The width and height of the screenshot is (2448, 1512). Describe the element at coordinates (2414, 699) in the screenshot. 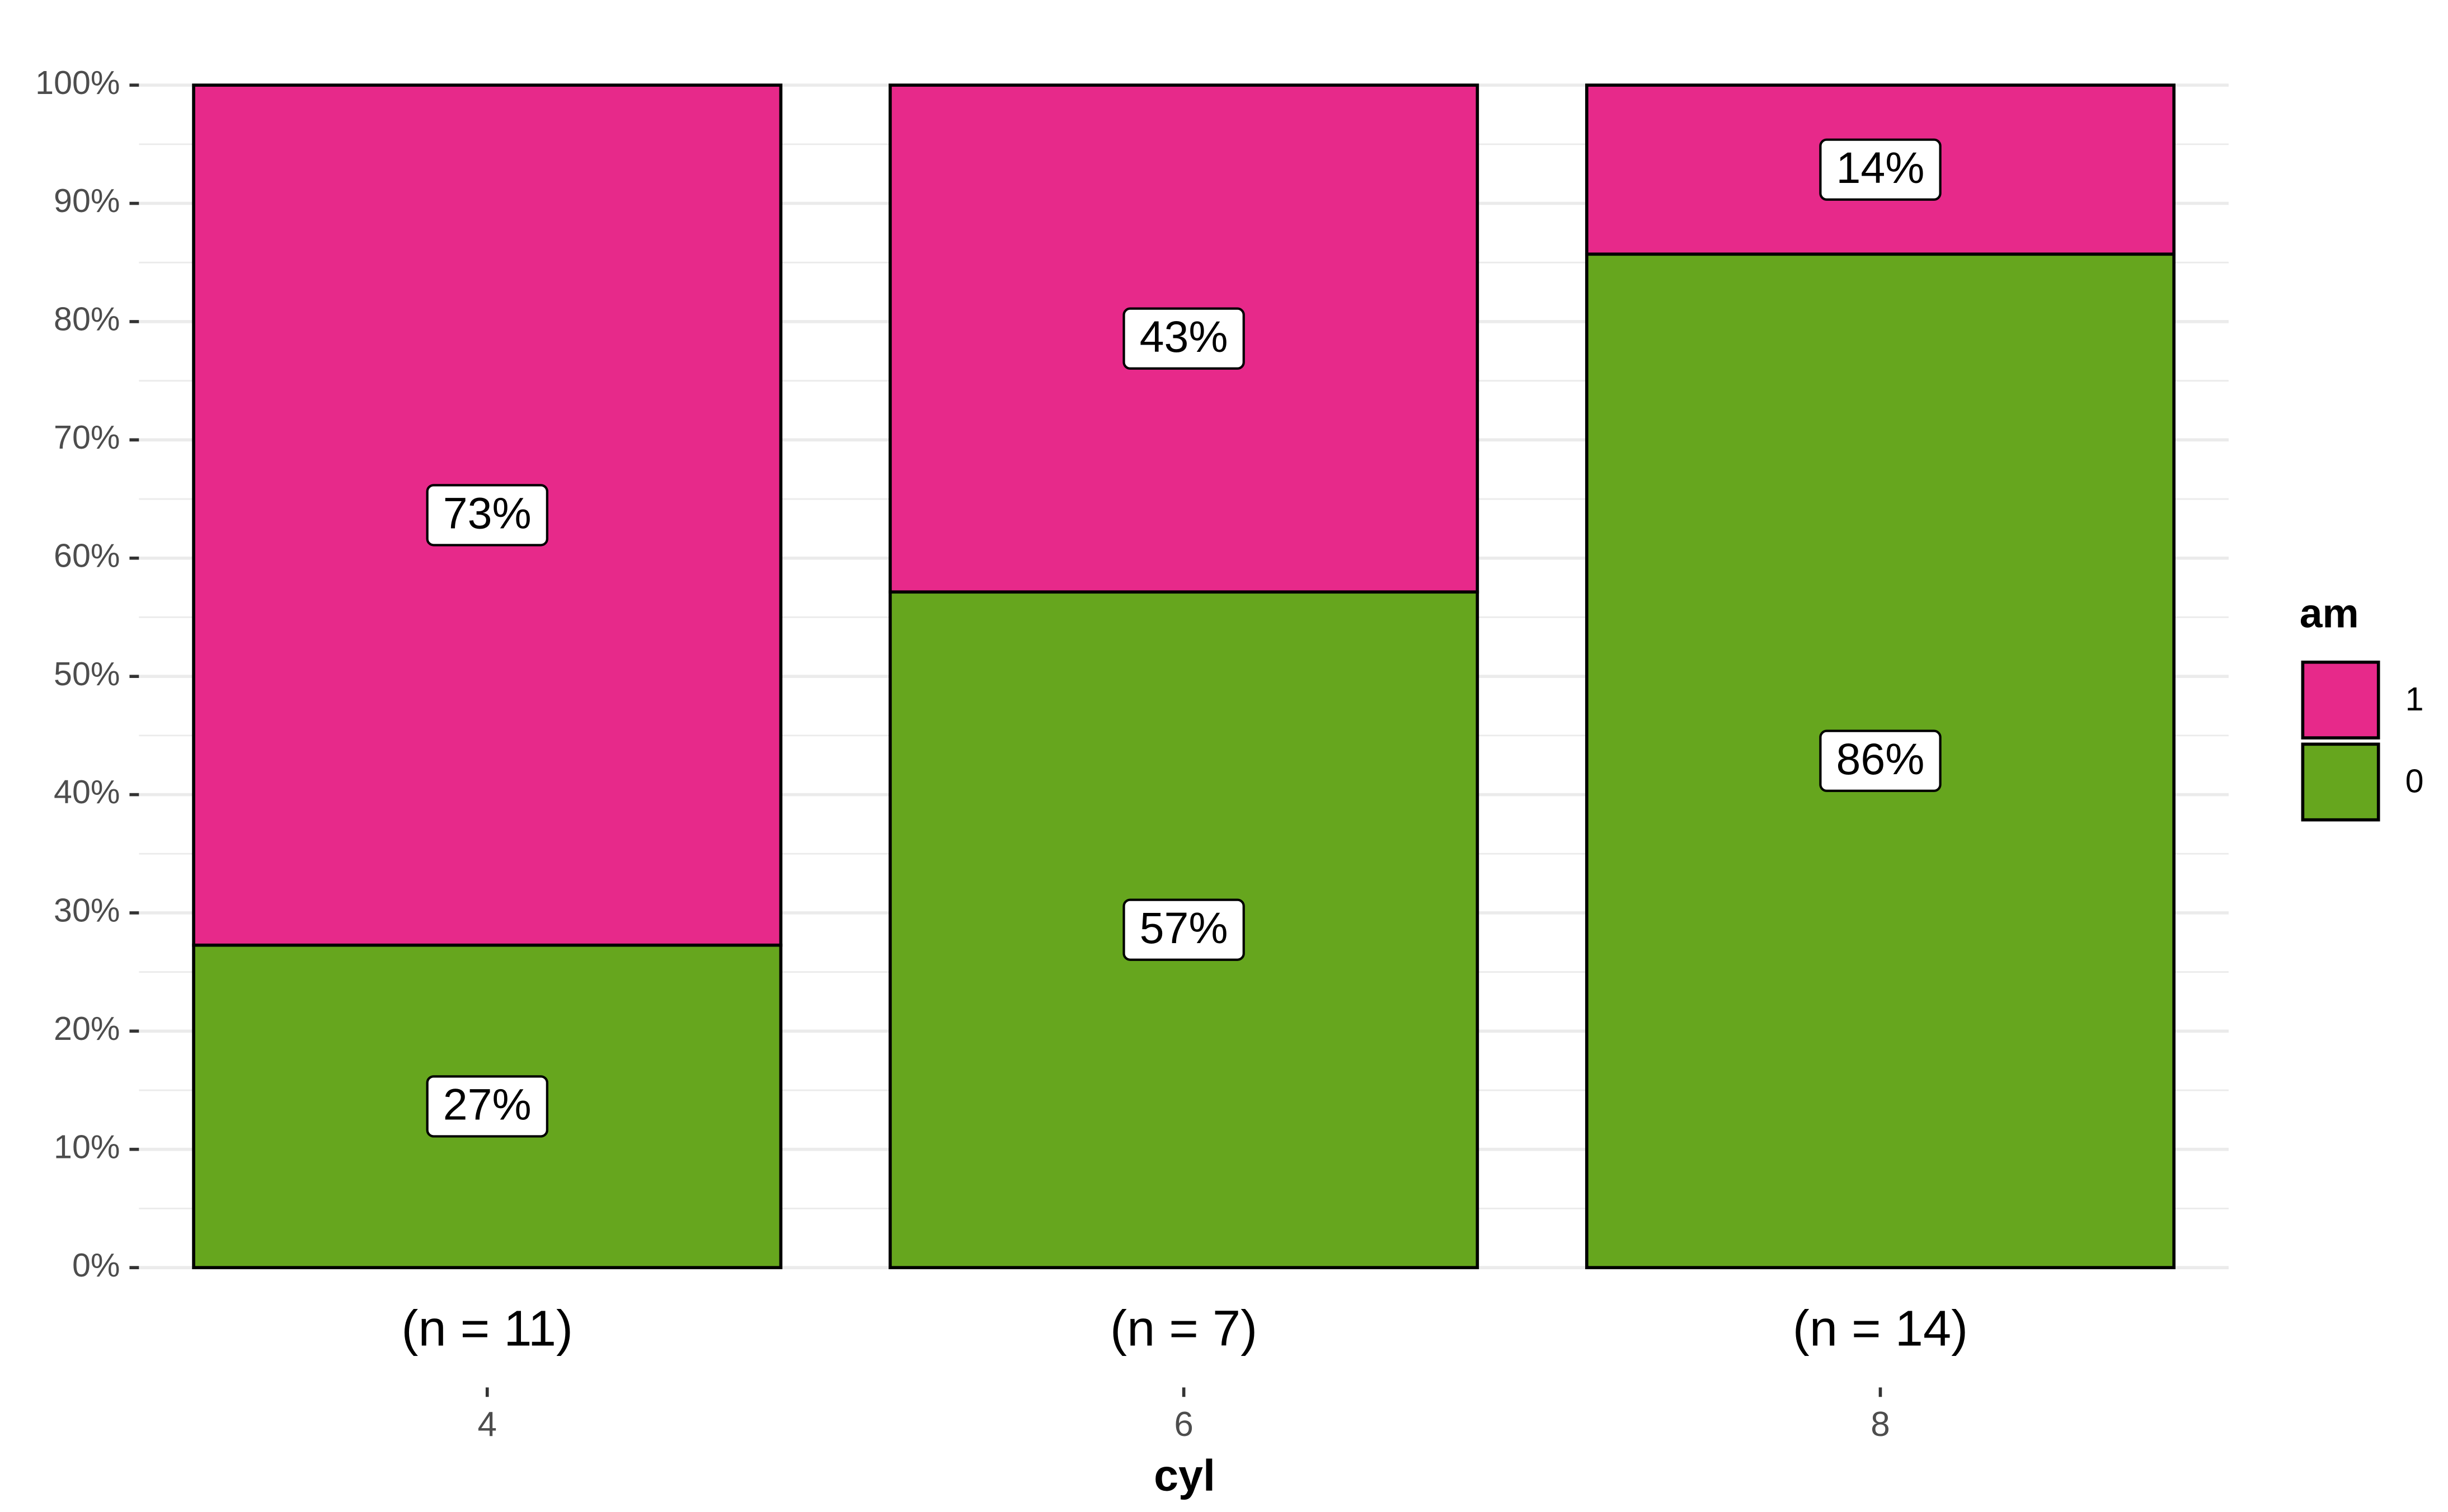

I see `legend-label: 1` at that location.